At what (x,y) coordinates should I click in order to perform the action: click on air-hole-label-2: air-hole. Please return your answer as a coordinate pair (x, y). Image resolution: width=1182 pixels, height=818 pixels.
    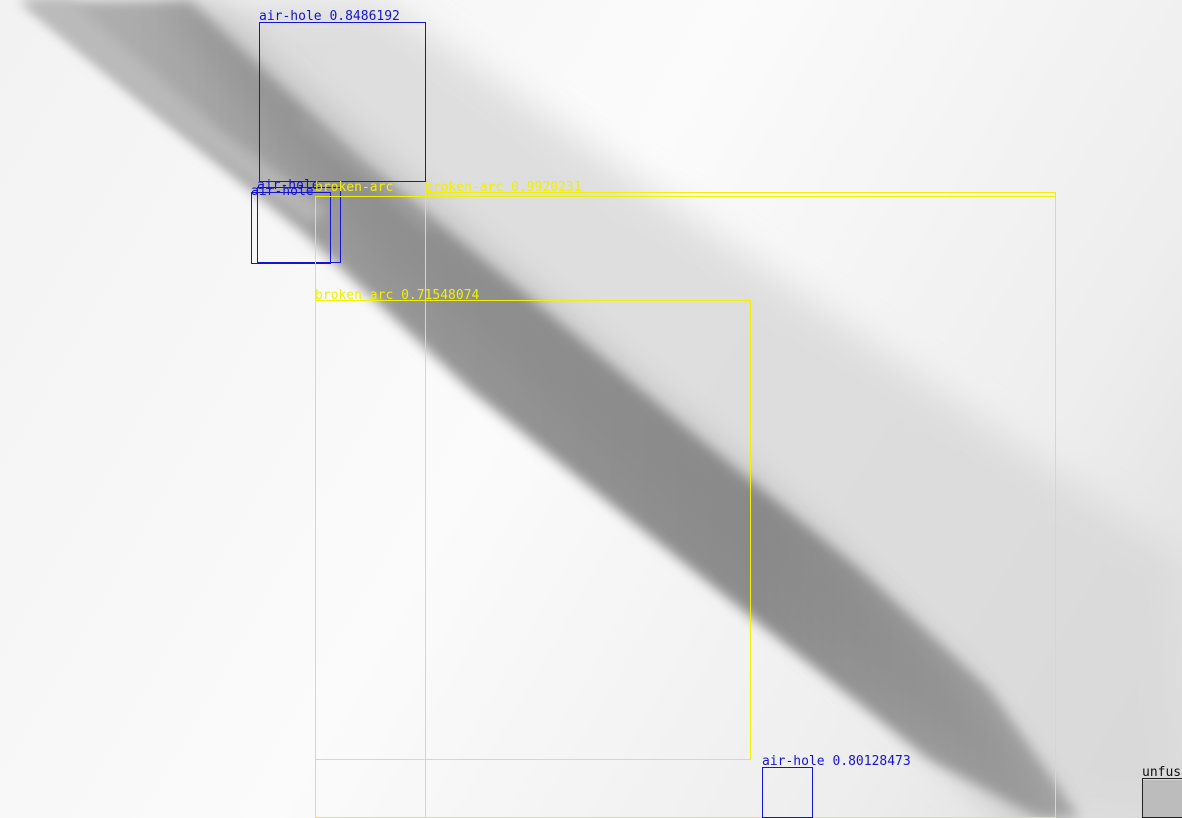
    Looking at the image, I should click on (282, 191).